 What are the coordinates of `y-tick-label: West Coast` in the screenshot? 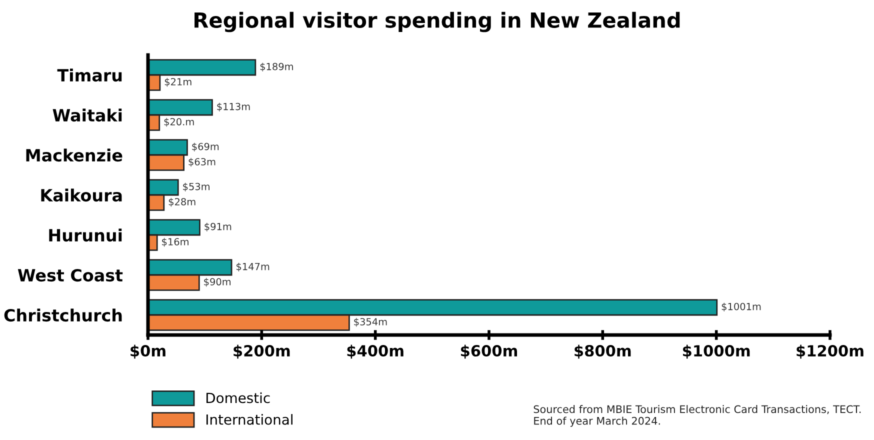 It's located at (70, 275).